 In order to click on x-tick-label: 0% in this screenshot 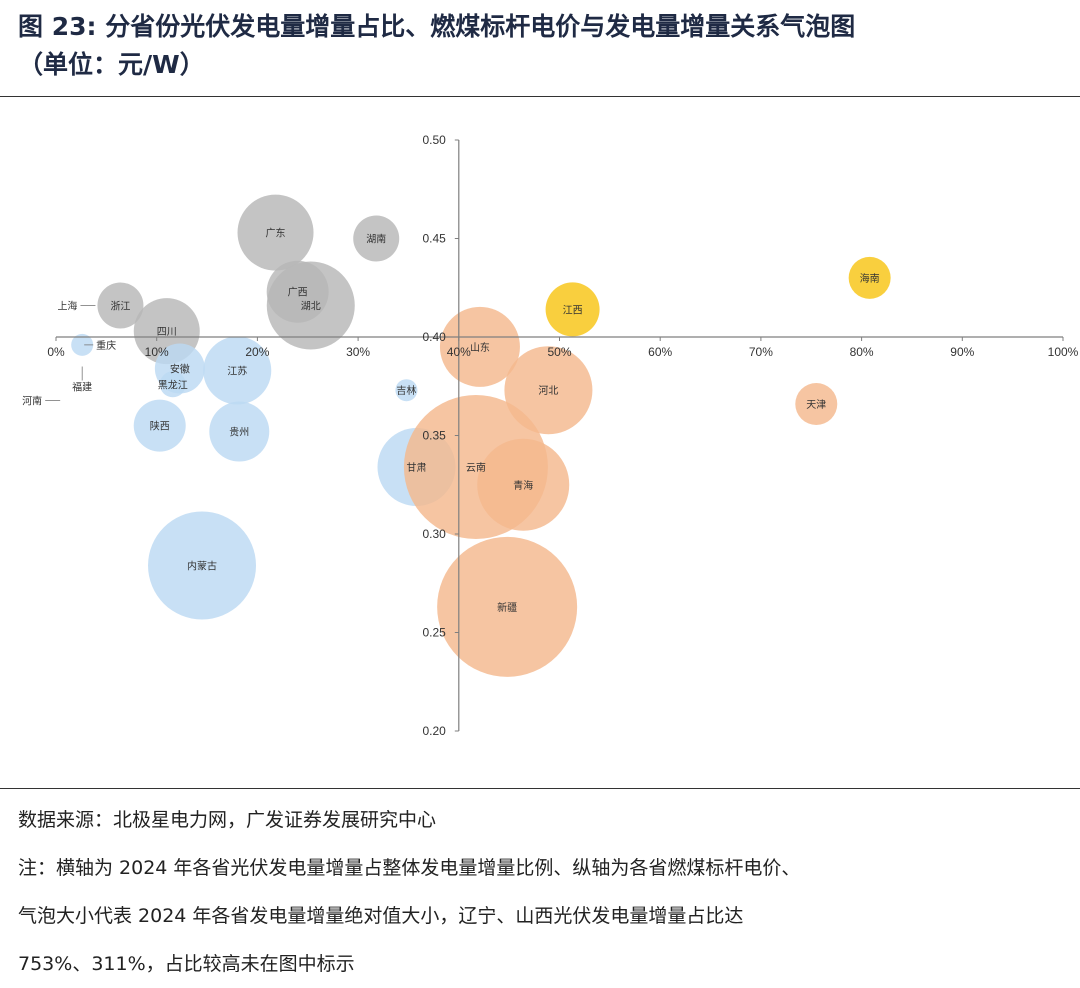, I will do `click(56, 352)`.